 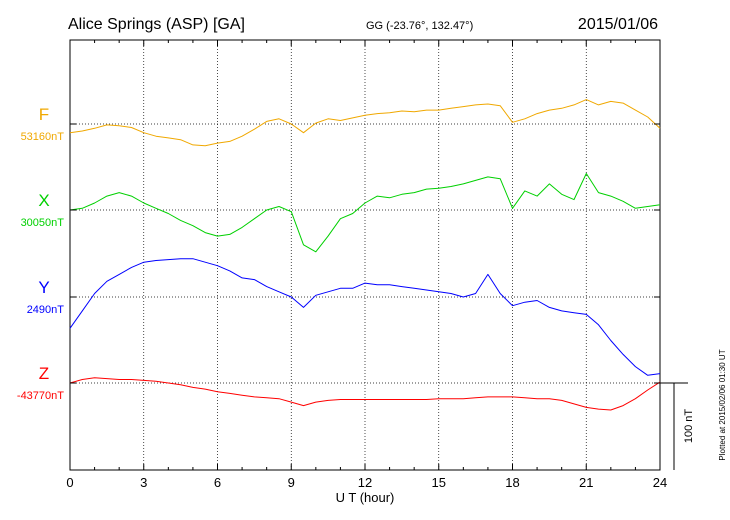 What do you see at coordinates (439, 482) in the screenshot?
I see `x-tick-label: 15` at bounding box center [439, 482].